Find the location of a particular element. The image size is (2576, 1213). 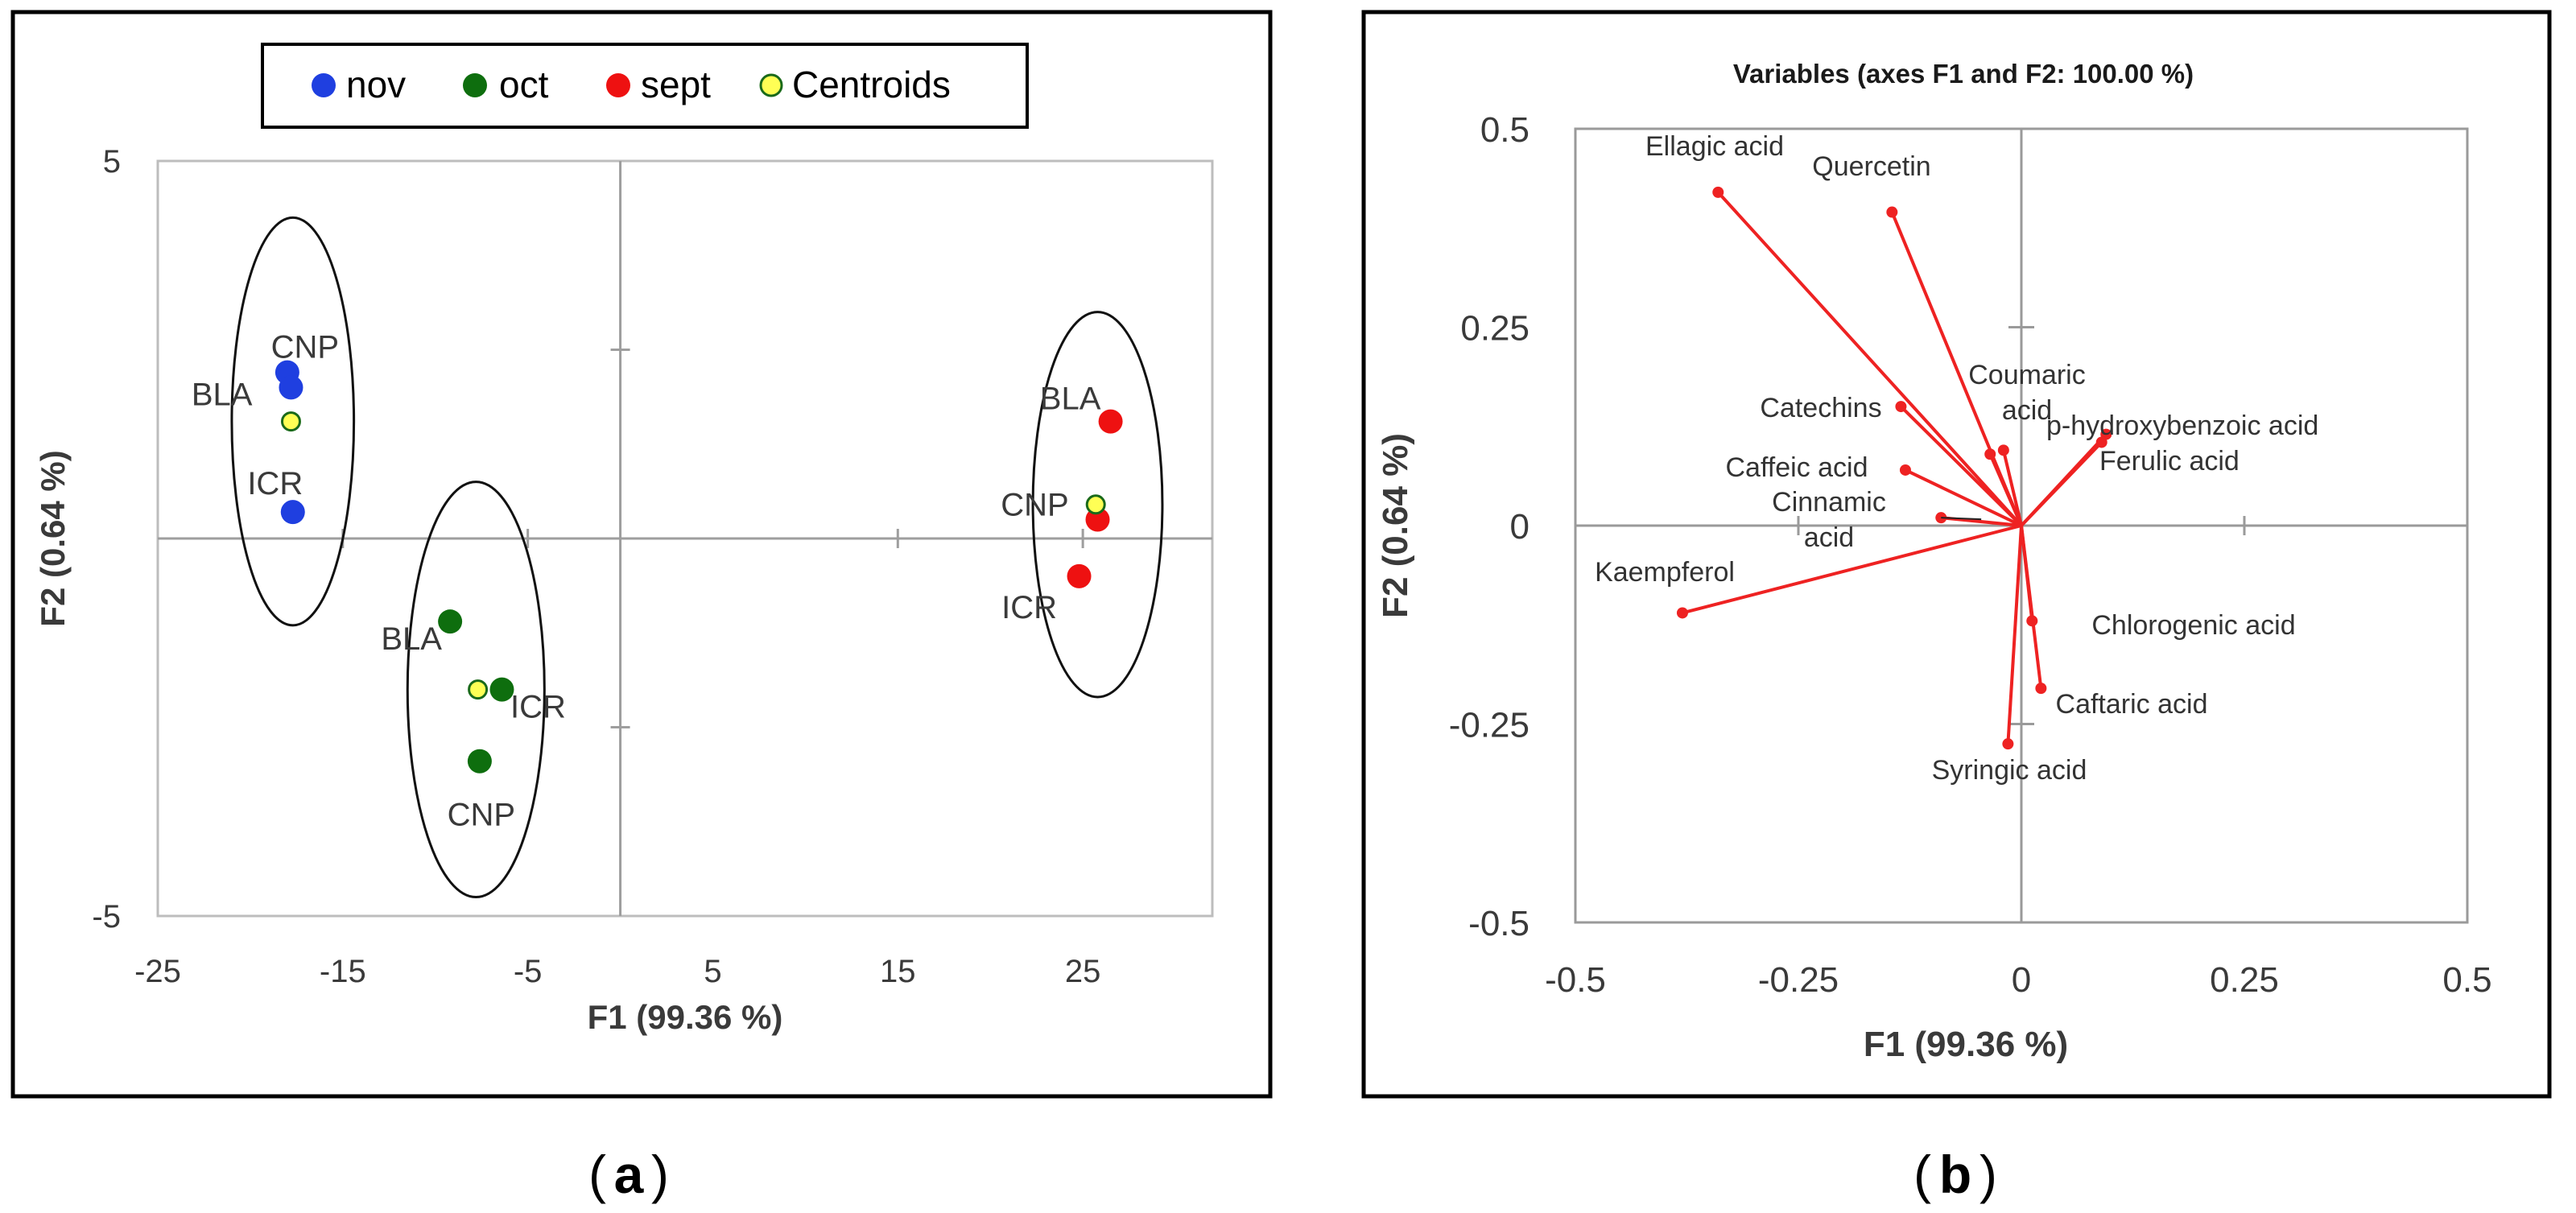

point-sept-icr is located at coordinates (1079, 575).